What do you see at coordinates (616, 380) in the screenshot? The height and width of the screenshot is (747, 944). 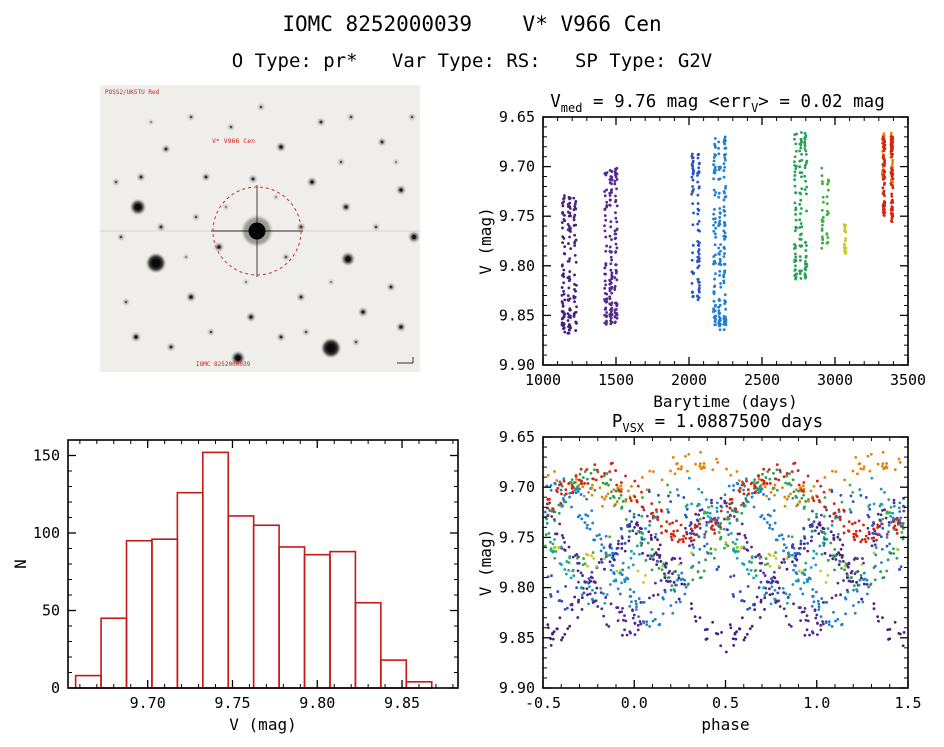 I see `svg-text: 1500` at bounding box center [616, 380].